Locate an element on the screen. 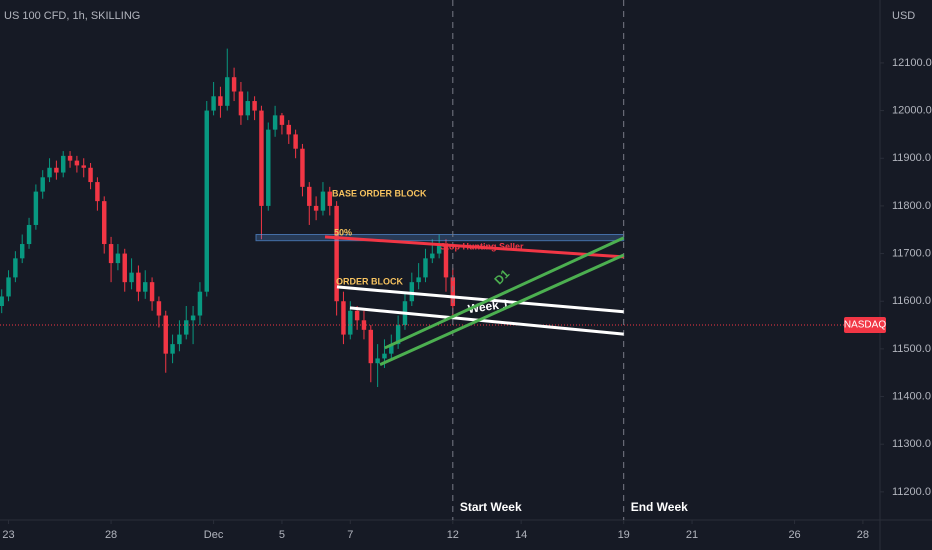 The height and width of the screenshot is (550, 932). y-tick-label: 12000.0 is located at coordinates (912, 110).